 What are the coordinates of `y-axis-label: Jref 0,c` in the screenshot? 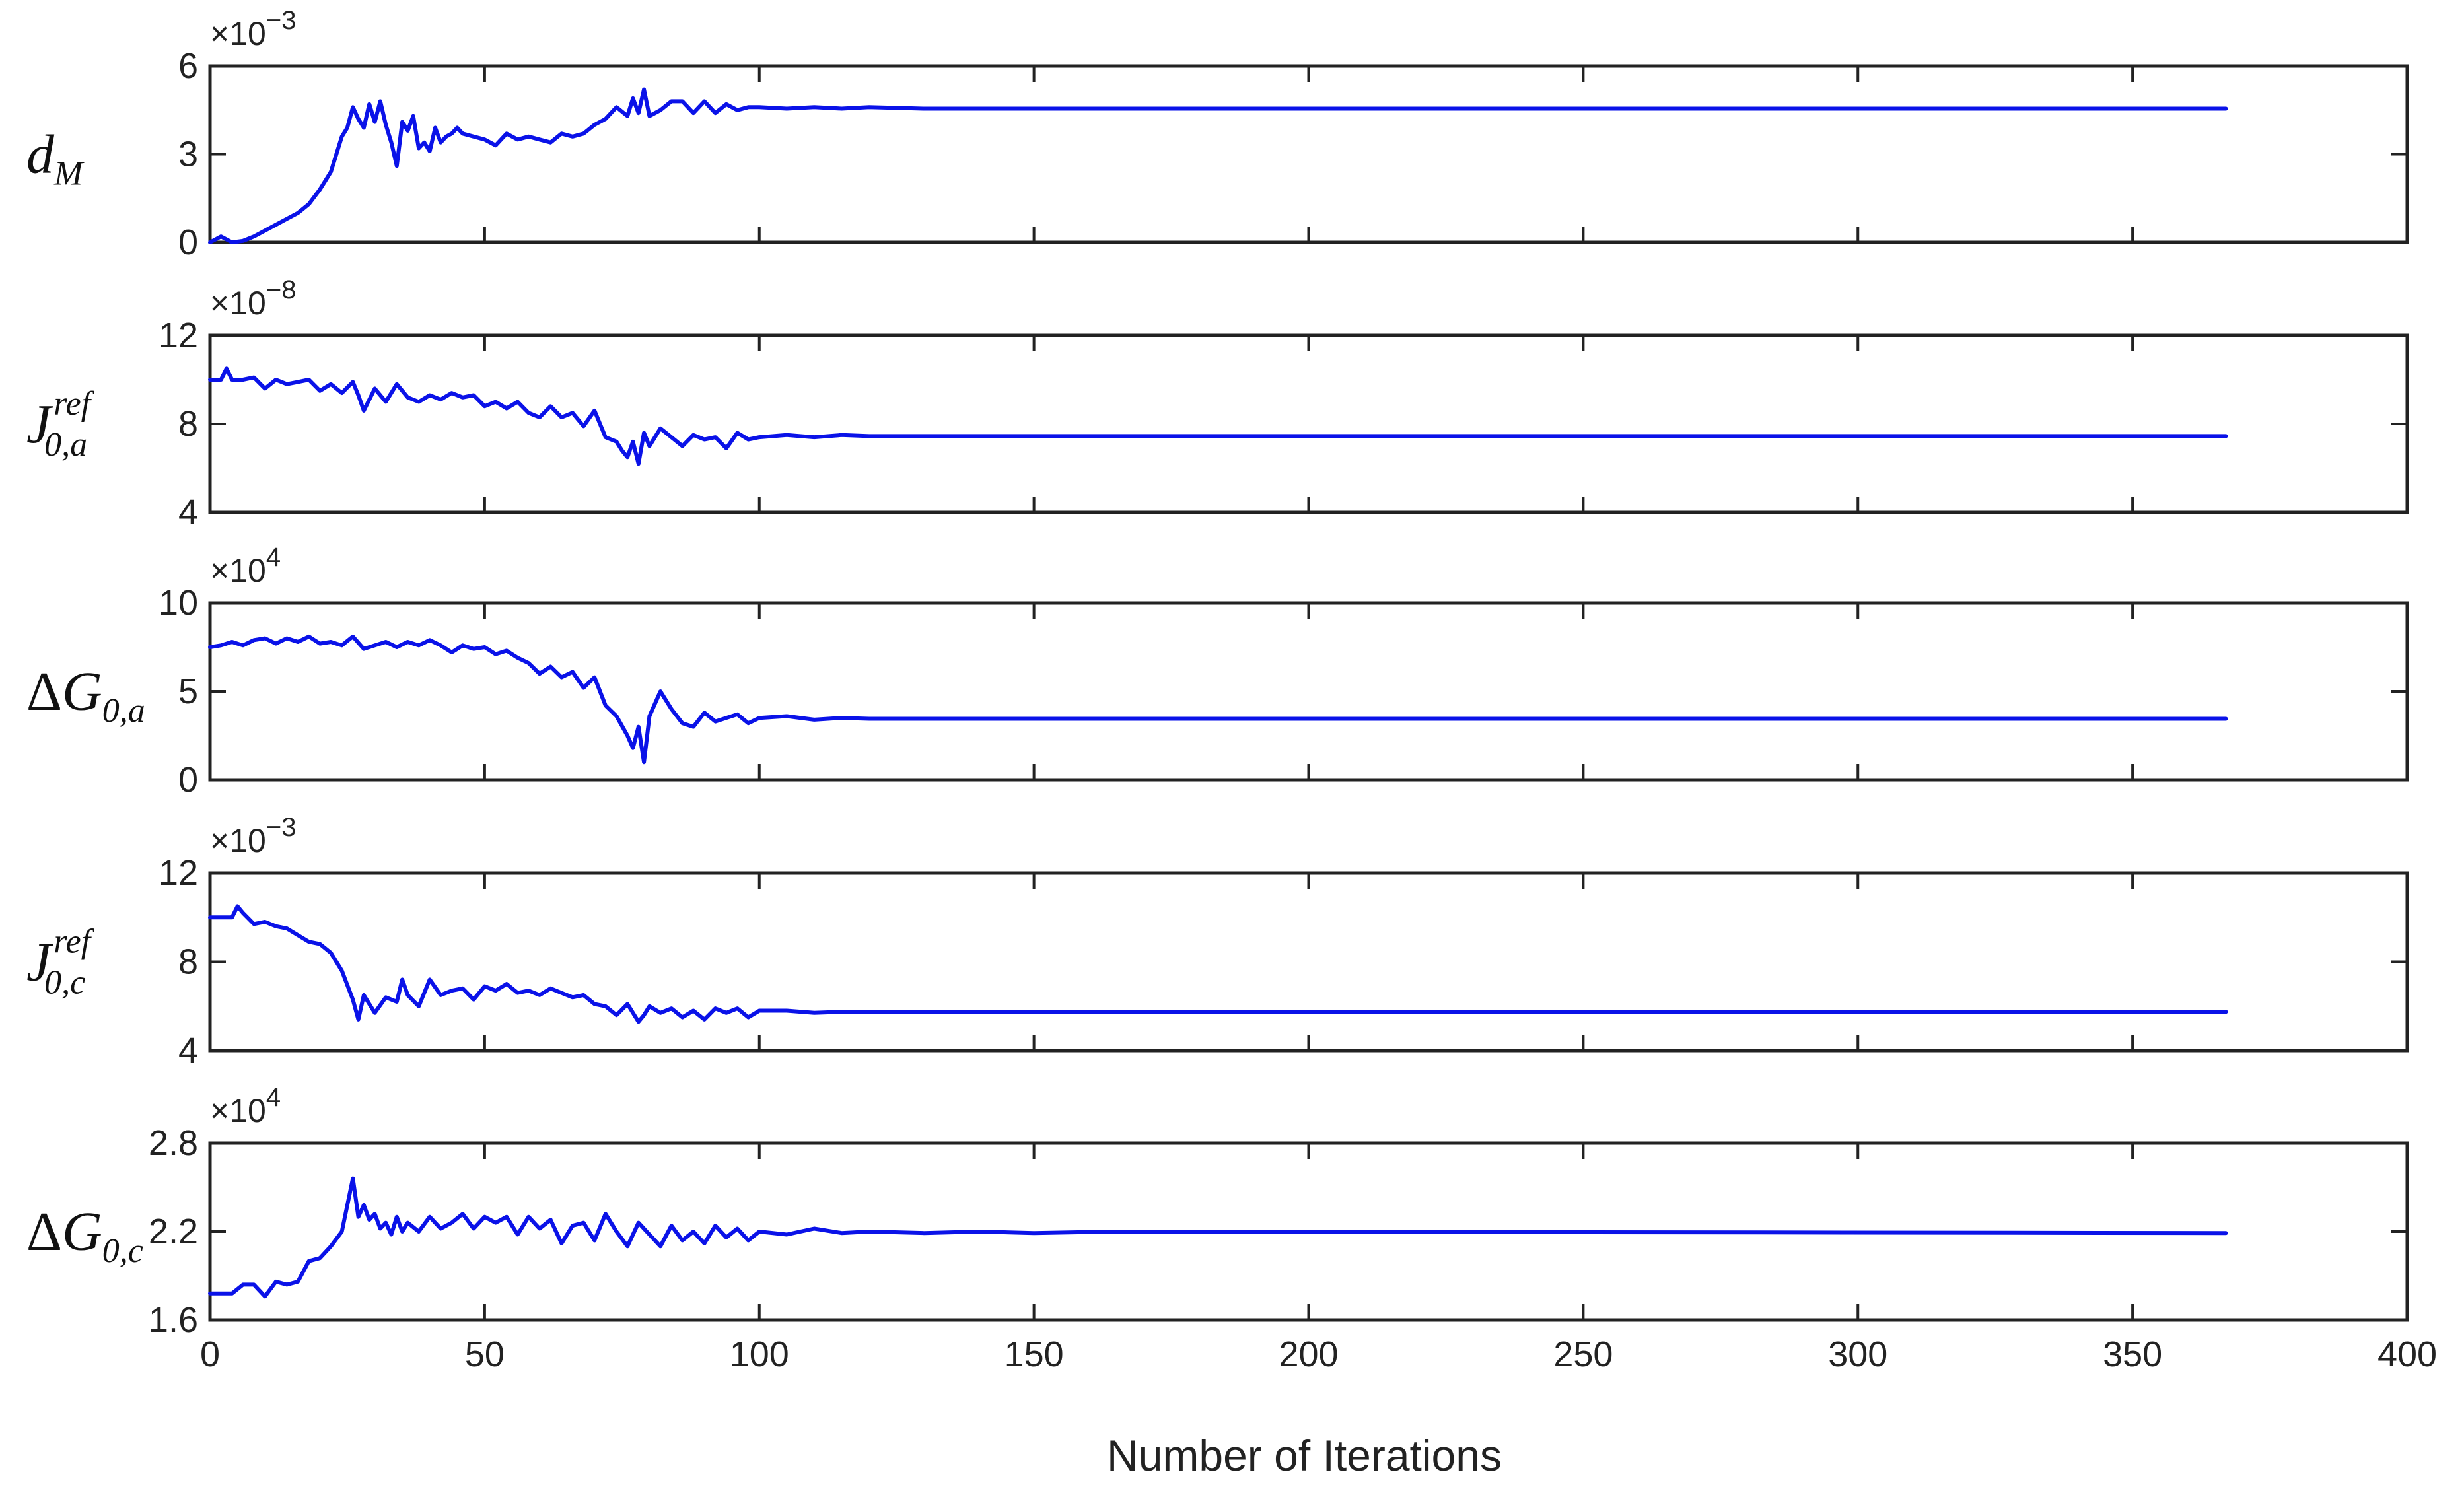 It's located at (60, 962).